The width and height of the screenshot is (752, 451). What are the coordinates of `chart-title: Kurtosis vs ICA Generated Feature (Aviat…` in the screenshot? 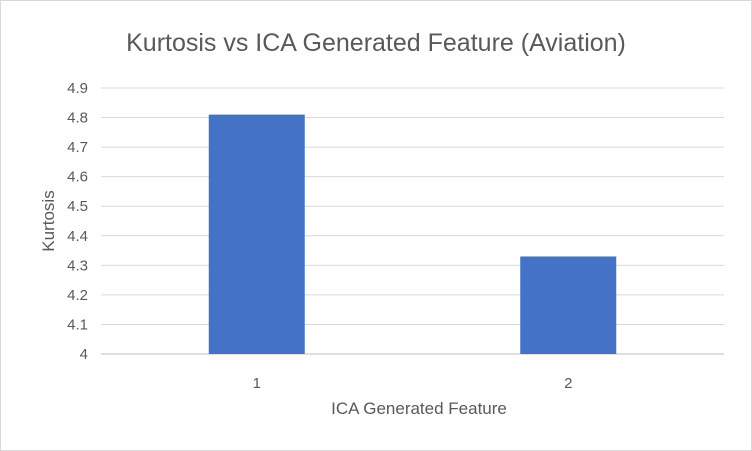 It's located at (376, 43).